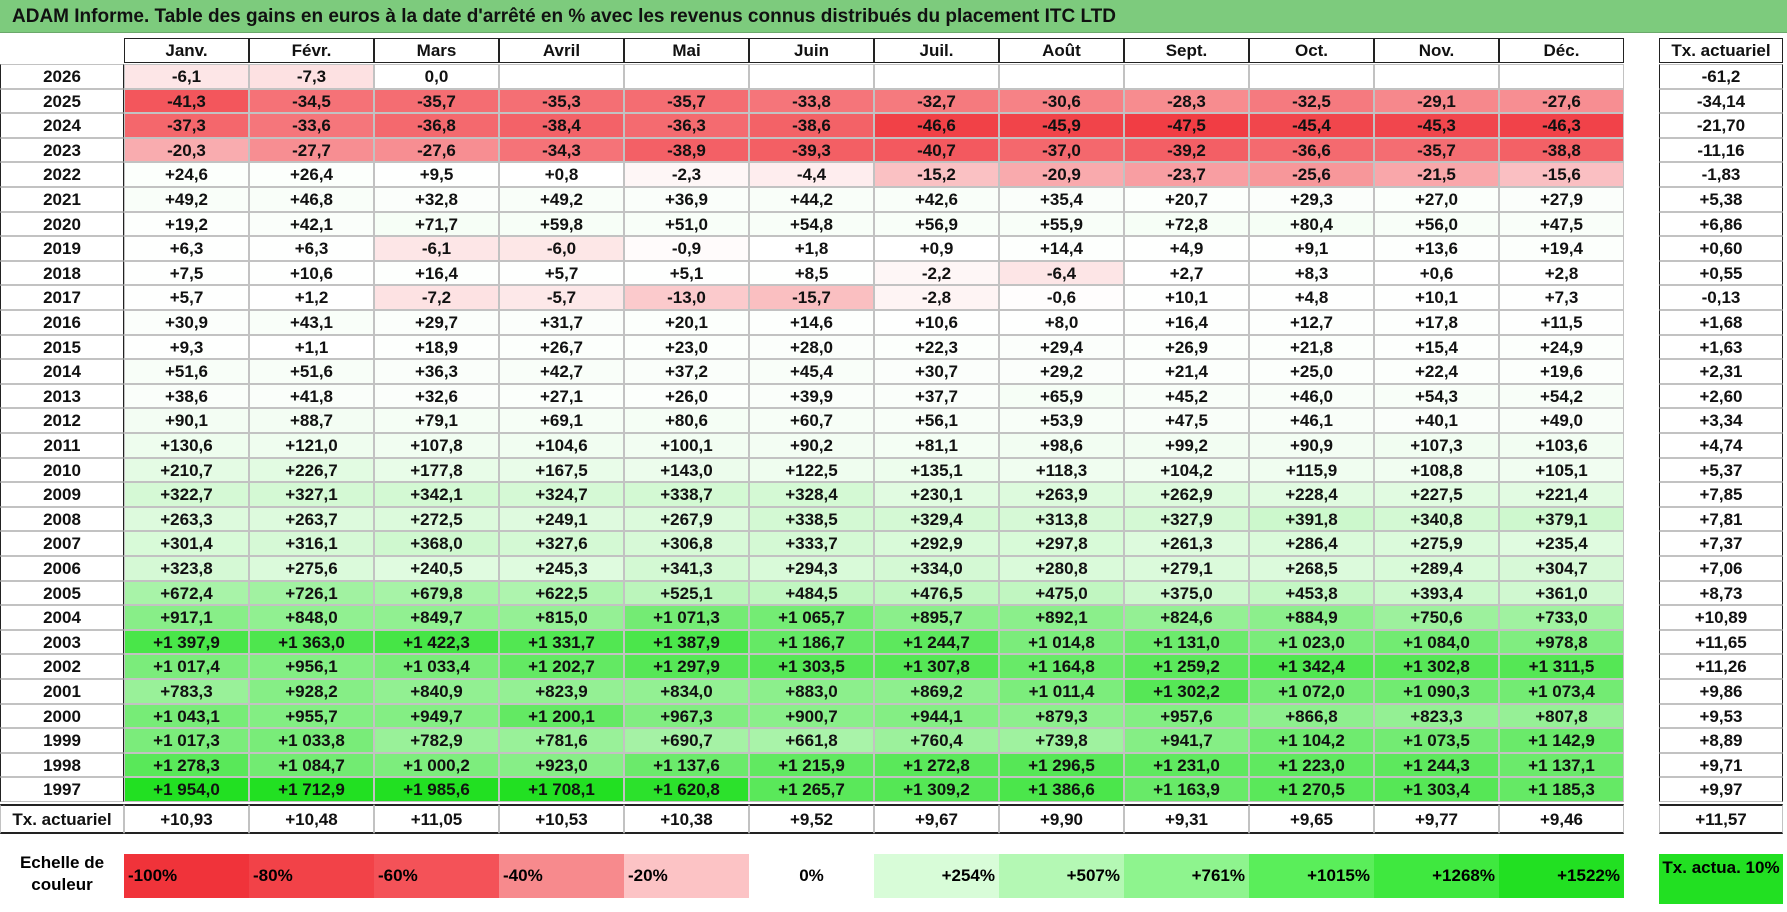  What do you see at coordinates (1561, 371) in the screenshot?
I see `gain-cell: +19,6` at bounding box center [1561, 371].